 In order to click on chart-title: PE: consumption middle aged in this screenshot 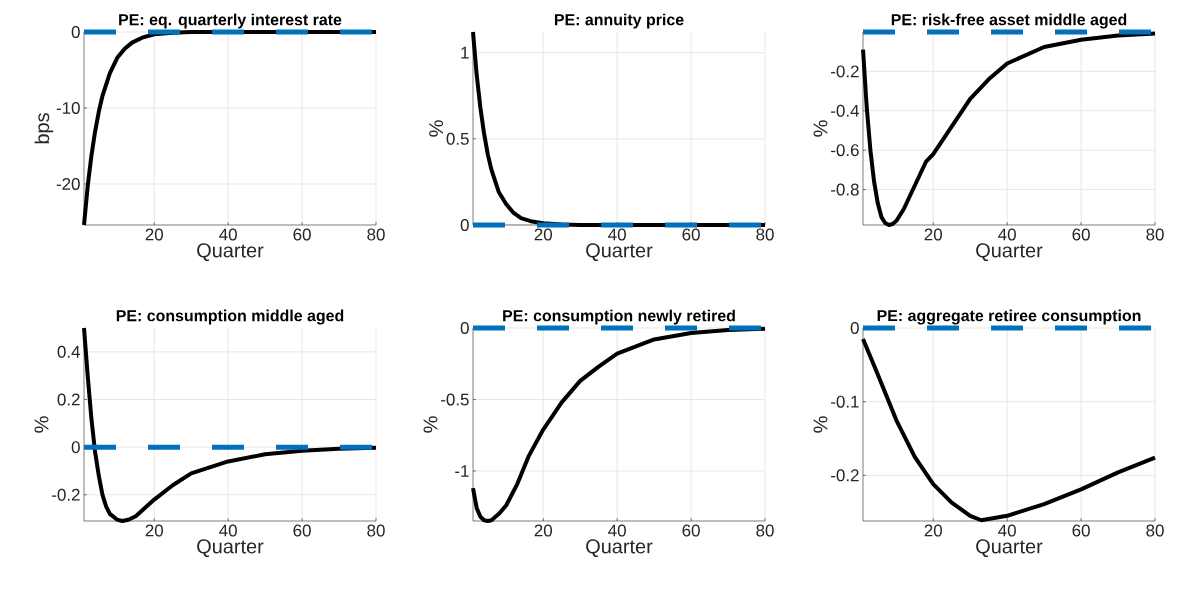, I will do `click(230, 317)`.